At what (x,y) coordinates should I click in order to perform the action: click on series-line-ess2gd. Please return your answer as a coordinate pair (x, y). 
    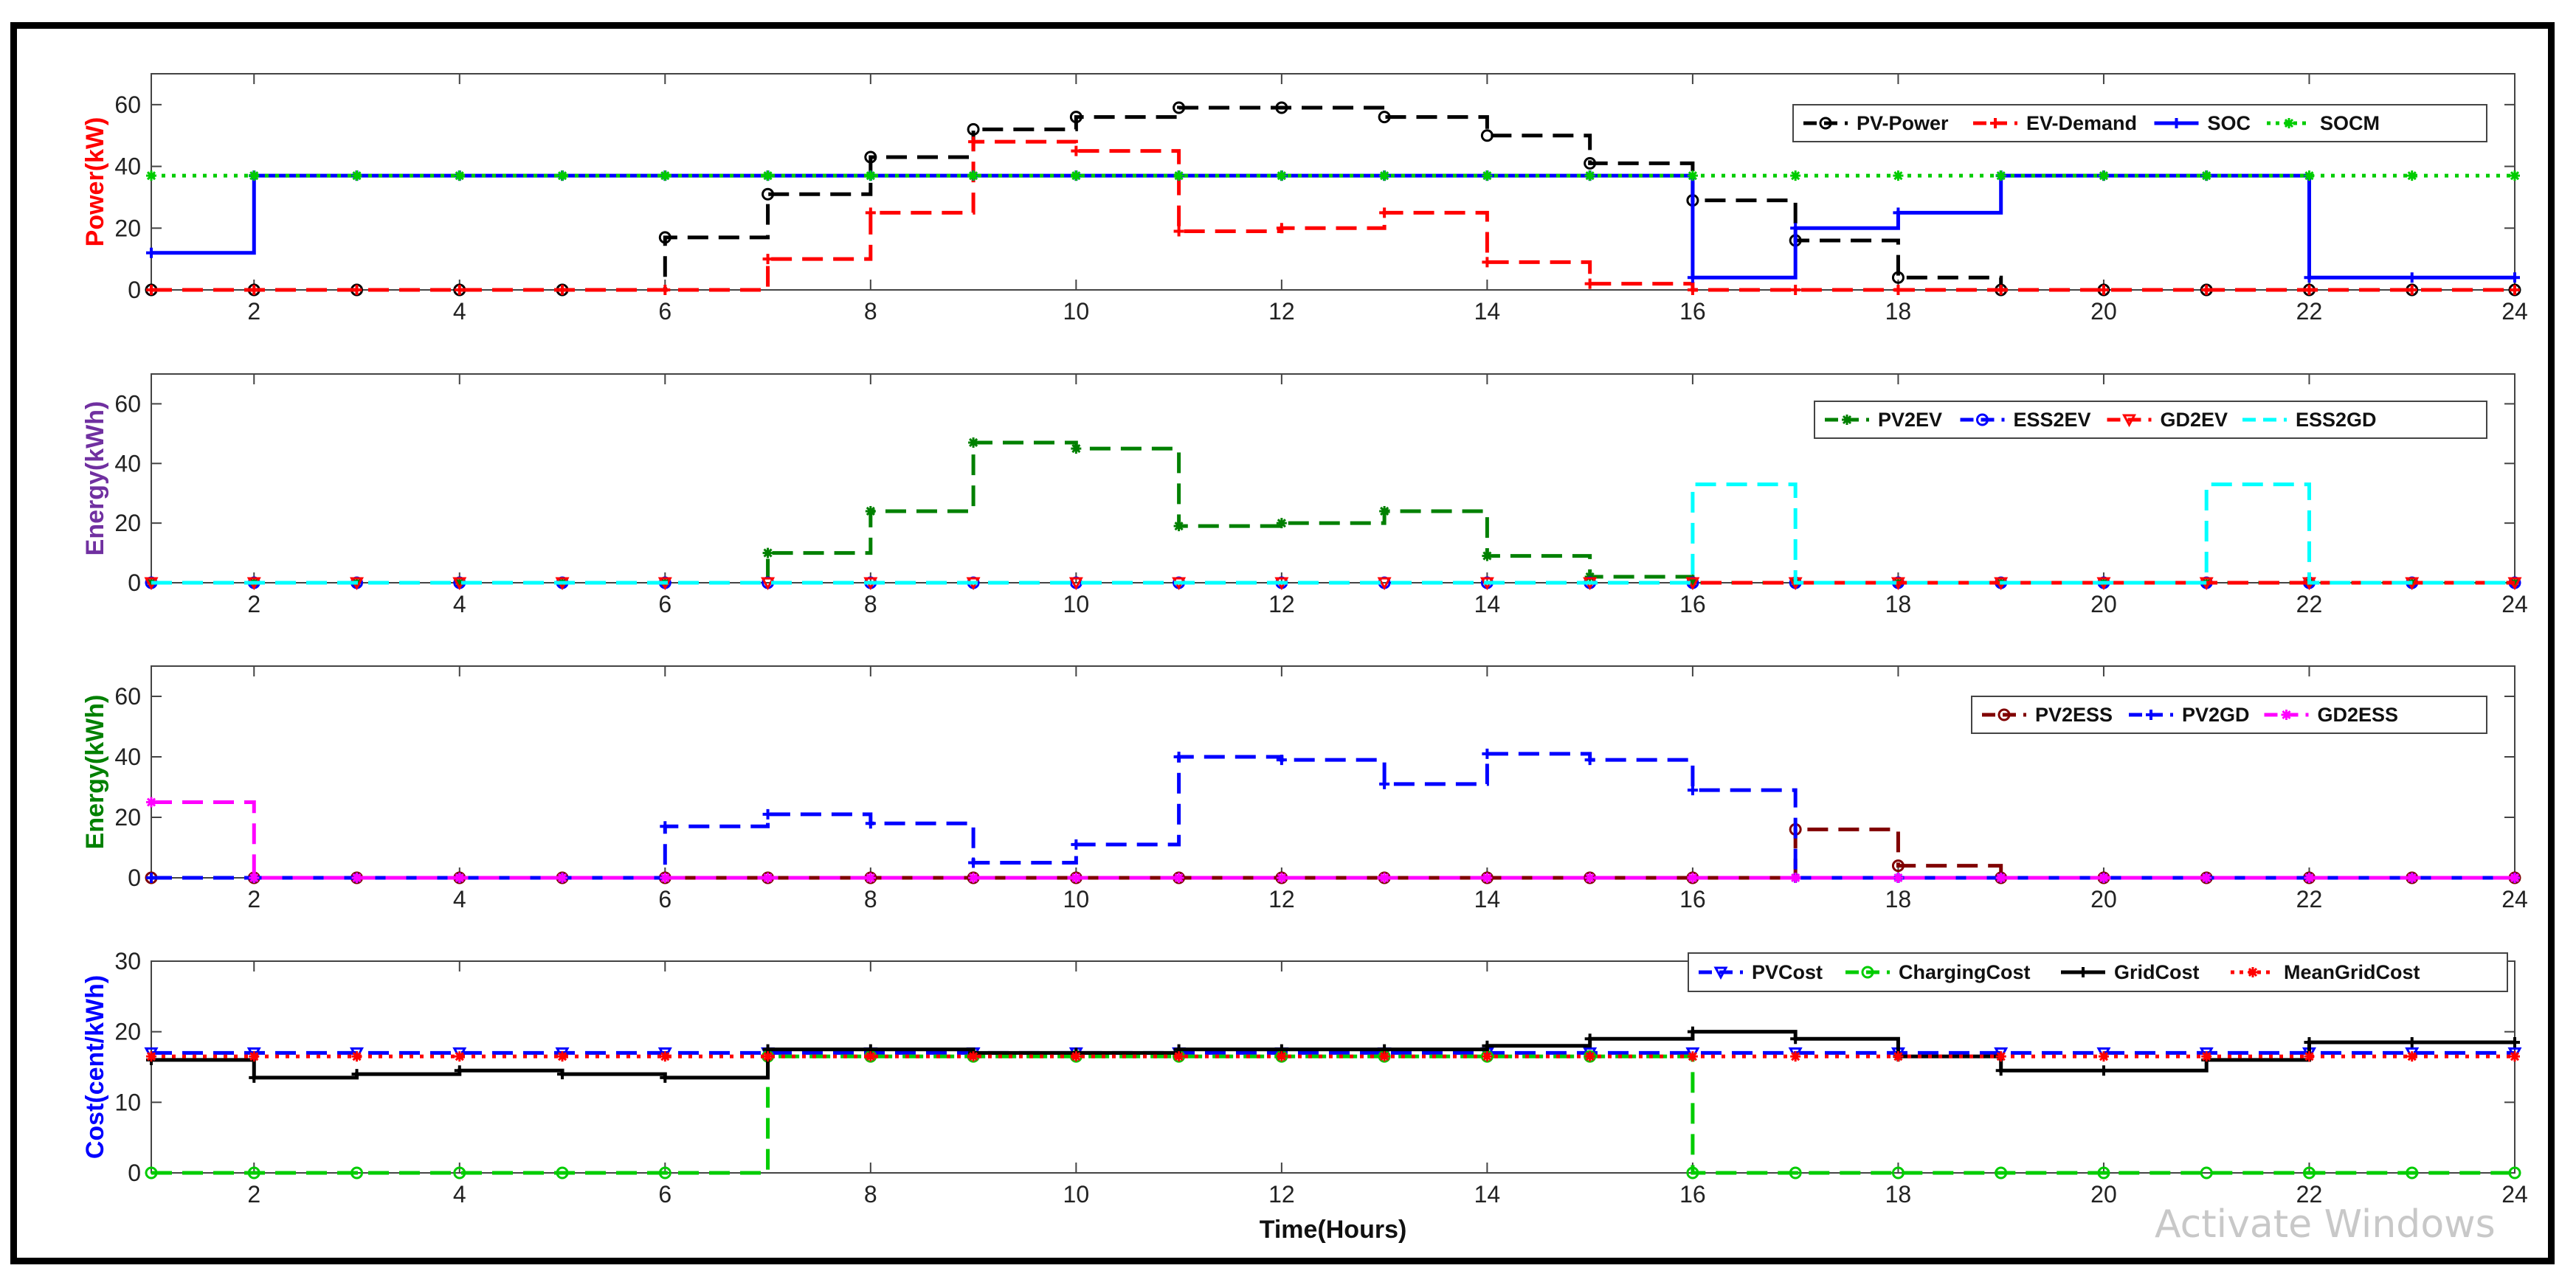
    Looking at the image, I should click on (1333, 534).